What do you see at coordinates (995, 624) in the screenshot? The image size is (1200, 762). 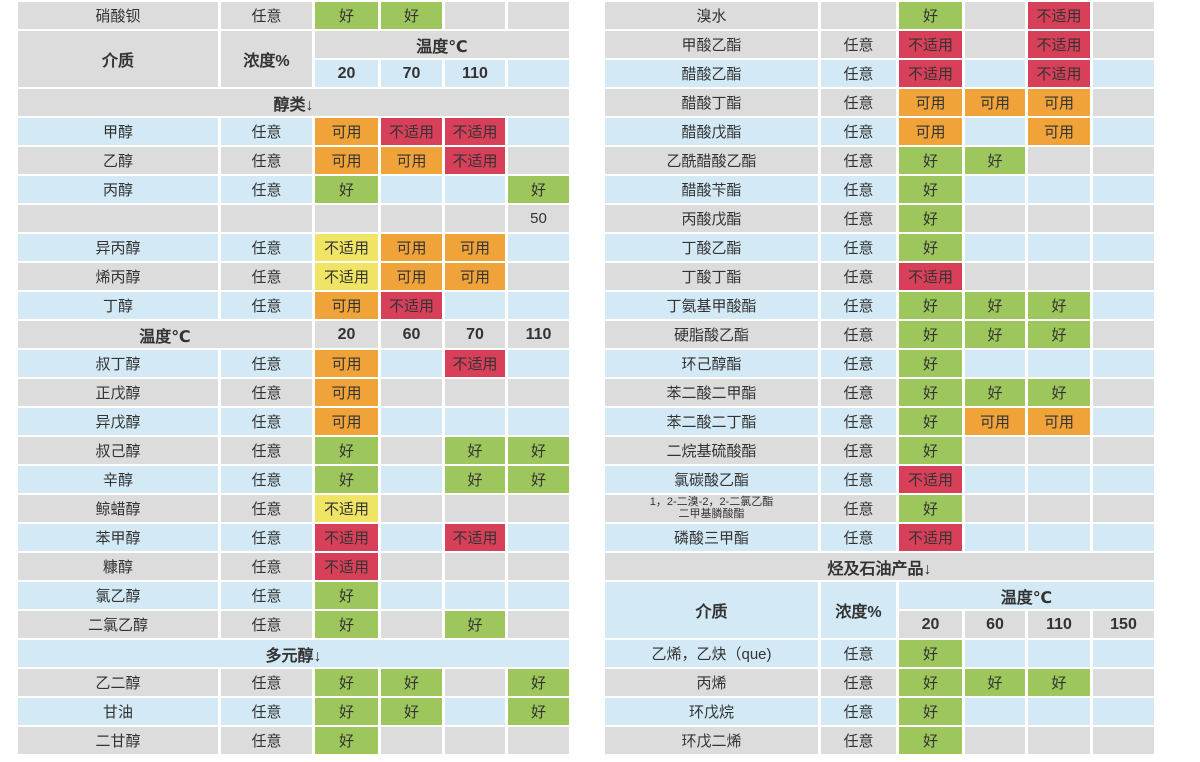 I see `temperature-value: 60` at bounding box center [995, 624].